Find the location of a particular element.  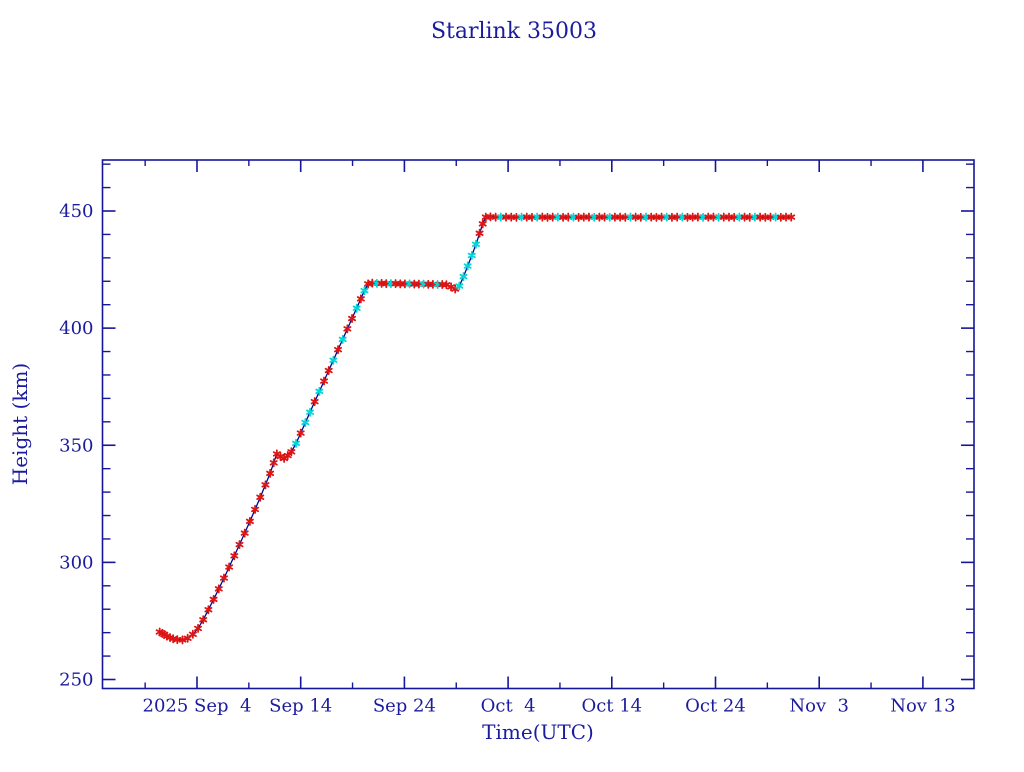

x-tick-label: 2025 Sep 4 is located at coordinates (197, 706).